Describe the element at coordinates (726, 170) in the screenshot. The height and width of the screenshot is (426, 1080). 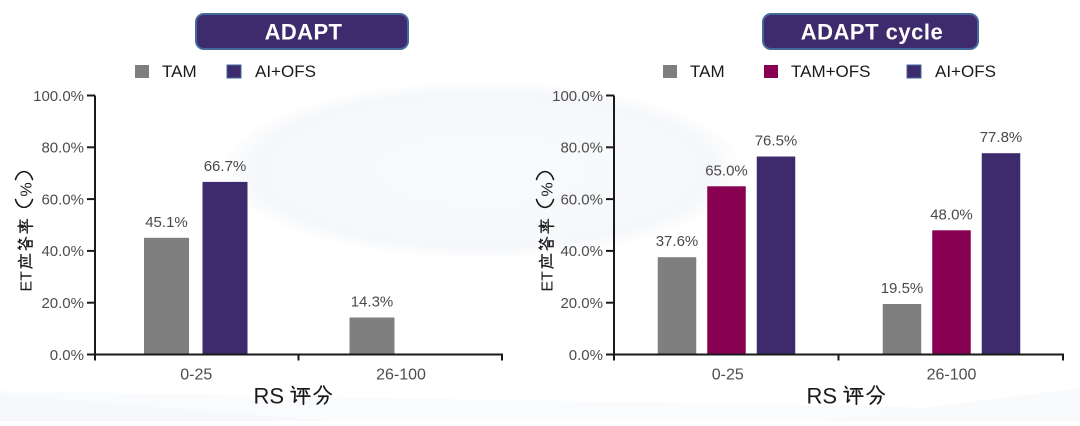
I see `svg-text: 65.0%` at that location.